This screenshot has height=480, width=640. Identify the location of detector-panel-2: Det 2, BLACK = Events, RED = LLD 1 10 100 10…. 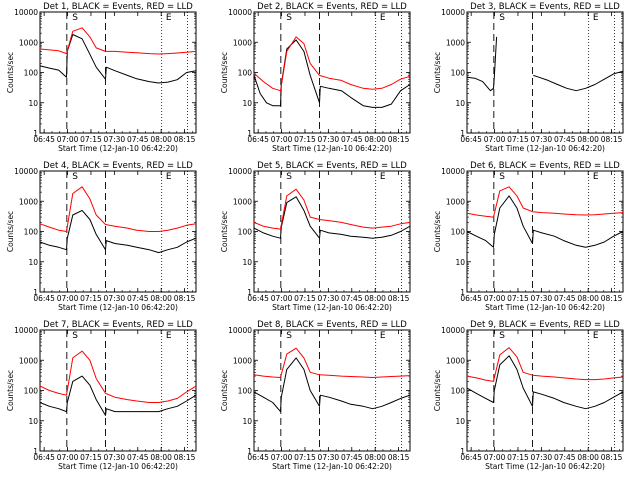
(315, 77).